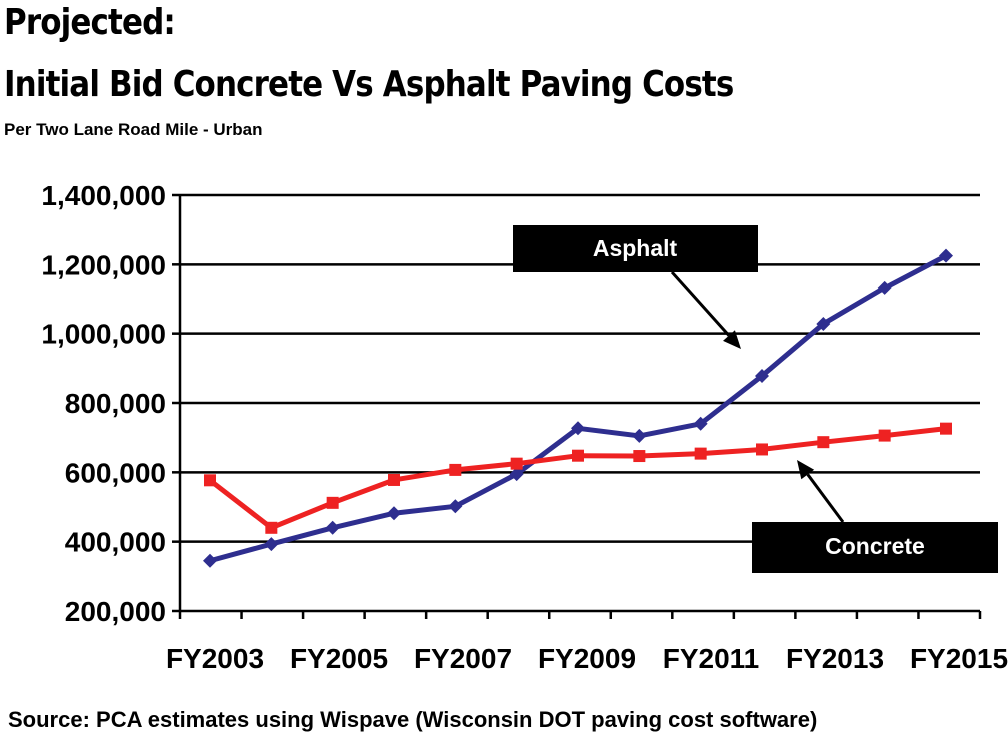  I want to click on x-tick-label: FY2013, so click(835, 658).